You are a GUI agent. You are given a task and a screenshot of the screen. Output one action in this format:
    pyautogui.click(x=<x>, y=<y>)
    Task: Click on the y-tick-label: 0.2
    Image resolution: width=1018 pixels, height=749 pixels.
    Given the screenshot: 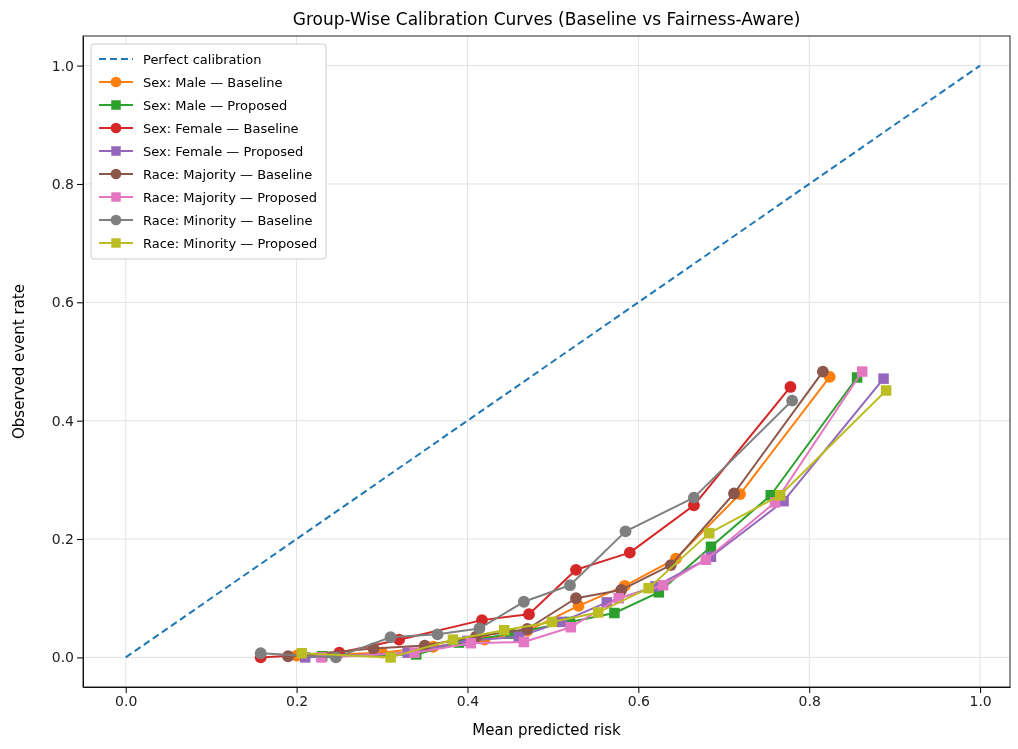 What is the action you would take?
    pyautogui.click(x=62, y=539)
    